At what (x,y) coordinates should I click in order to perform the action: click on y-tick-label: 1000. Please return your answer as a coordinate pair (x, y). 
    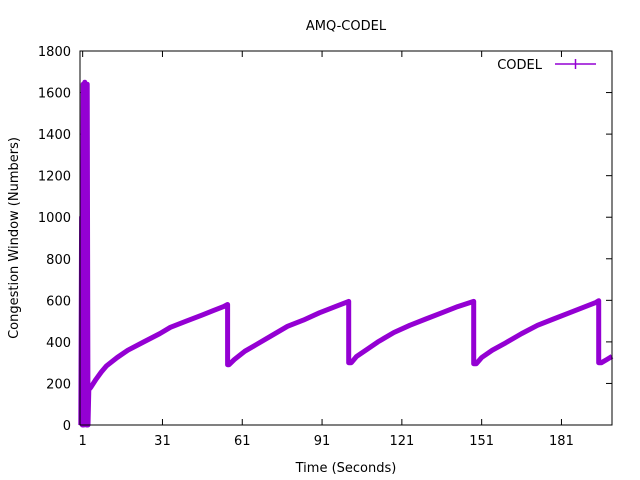
    Looking at the image, I should click on (54, 218).